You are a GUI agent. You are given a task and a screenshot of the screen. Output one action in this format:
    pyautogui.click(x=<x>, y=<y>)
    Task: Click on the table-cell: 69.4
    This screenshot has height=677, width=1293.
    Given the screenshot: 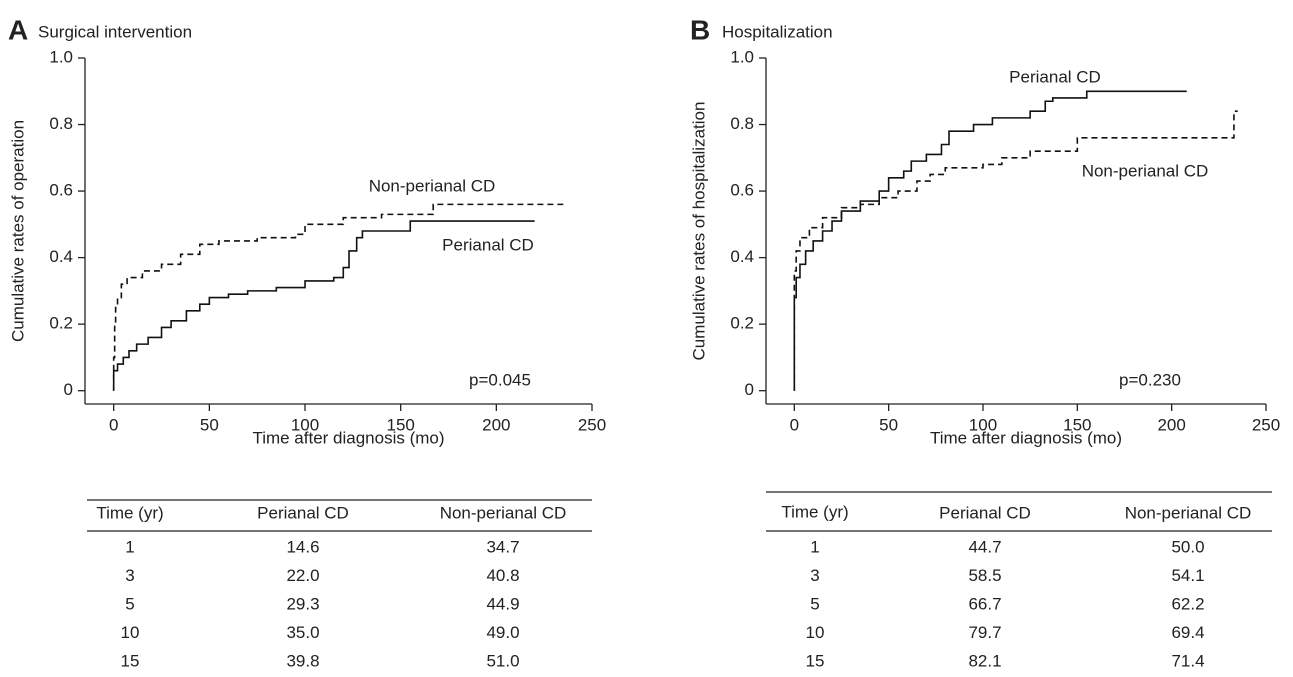 What is the action you would take?
    pyautogui.click(x=1187, y=632)
    